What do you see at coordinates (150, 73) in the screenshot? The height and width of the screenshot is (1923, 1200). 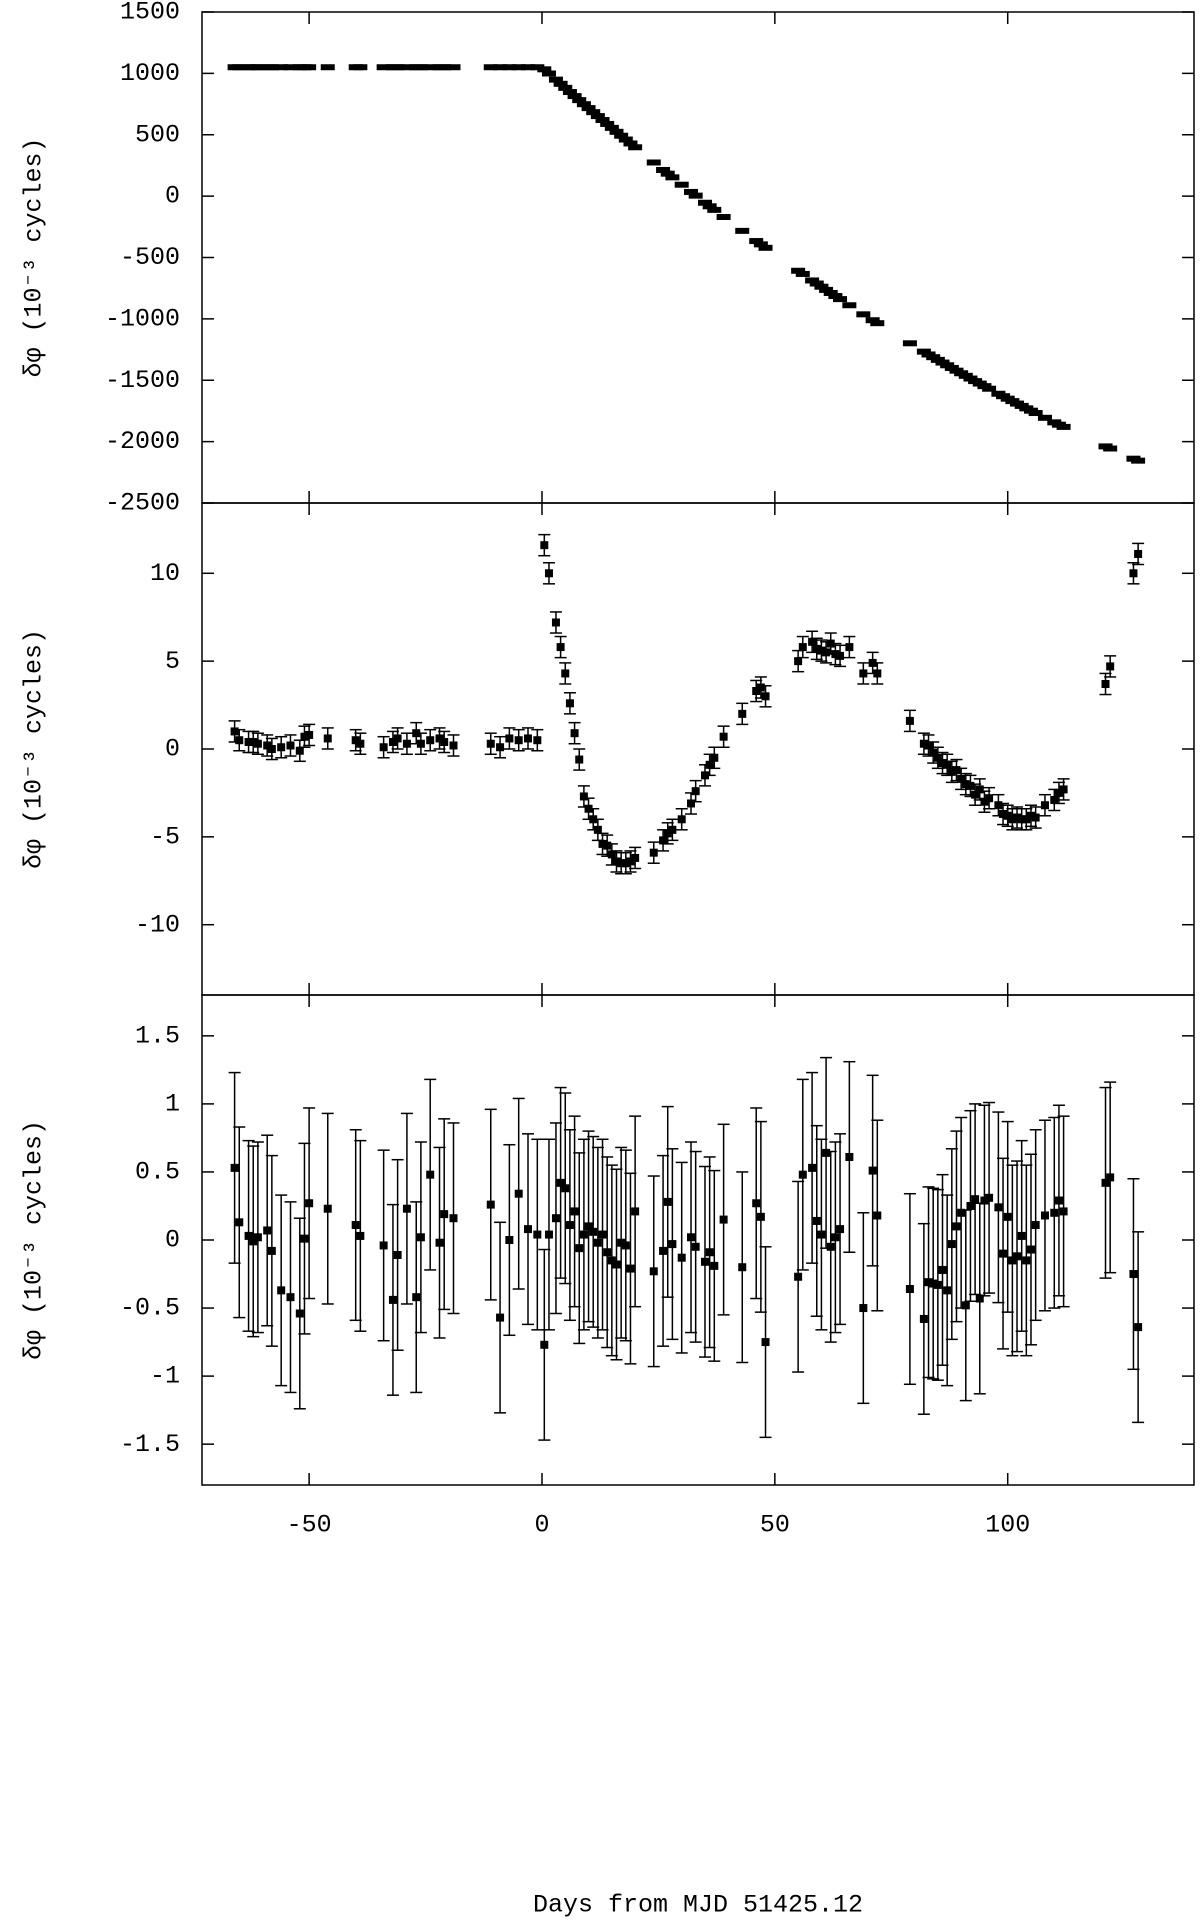 I see `y-tick-label: 1000` at bounding box center [150, 73].